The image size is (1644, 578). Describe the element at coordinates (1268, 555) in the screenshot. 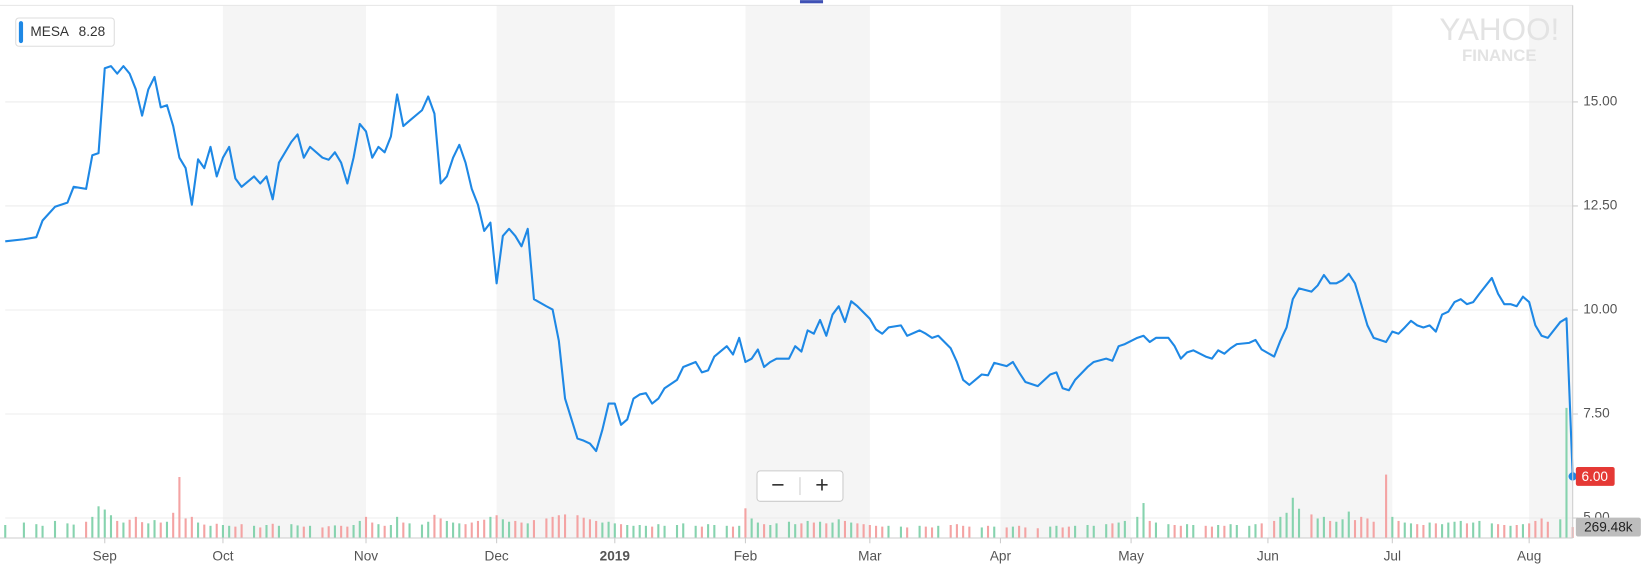

I see `x-tick-label: Jun` at that location.